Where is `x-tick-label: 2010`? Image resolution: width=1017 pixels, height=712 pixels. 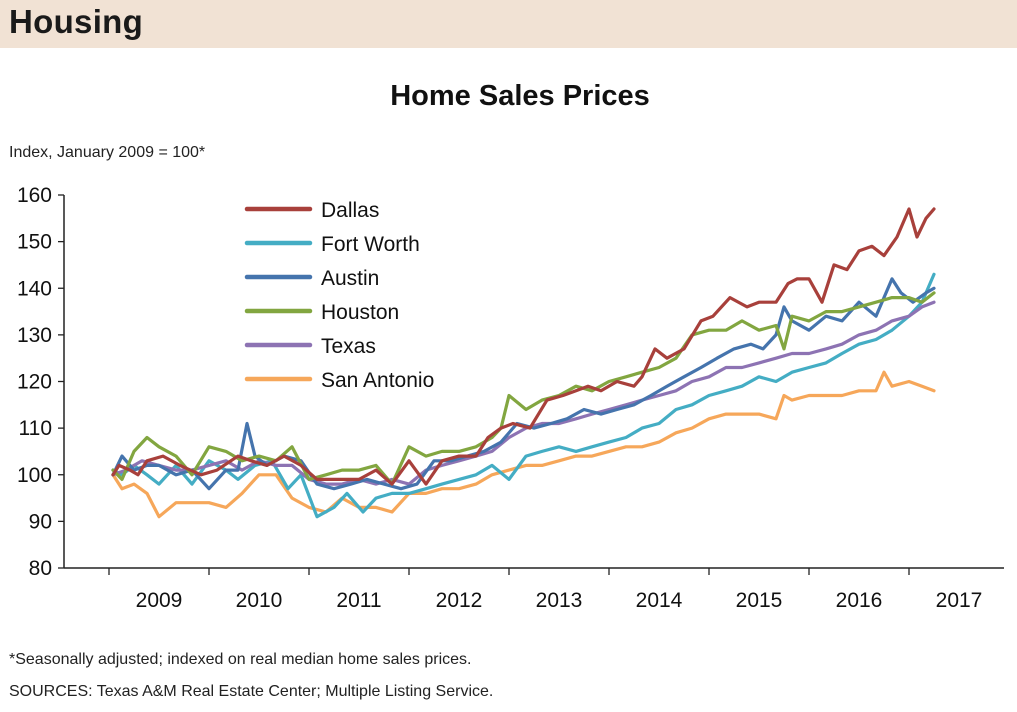
x-tick-label: 2010 is located at coordinates (259, 600).